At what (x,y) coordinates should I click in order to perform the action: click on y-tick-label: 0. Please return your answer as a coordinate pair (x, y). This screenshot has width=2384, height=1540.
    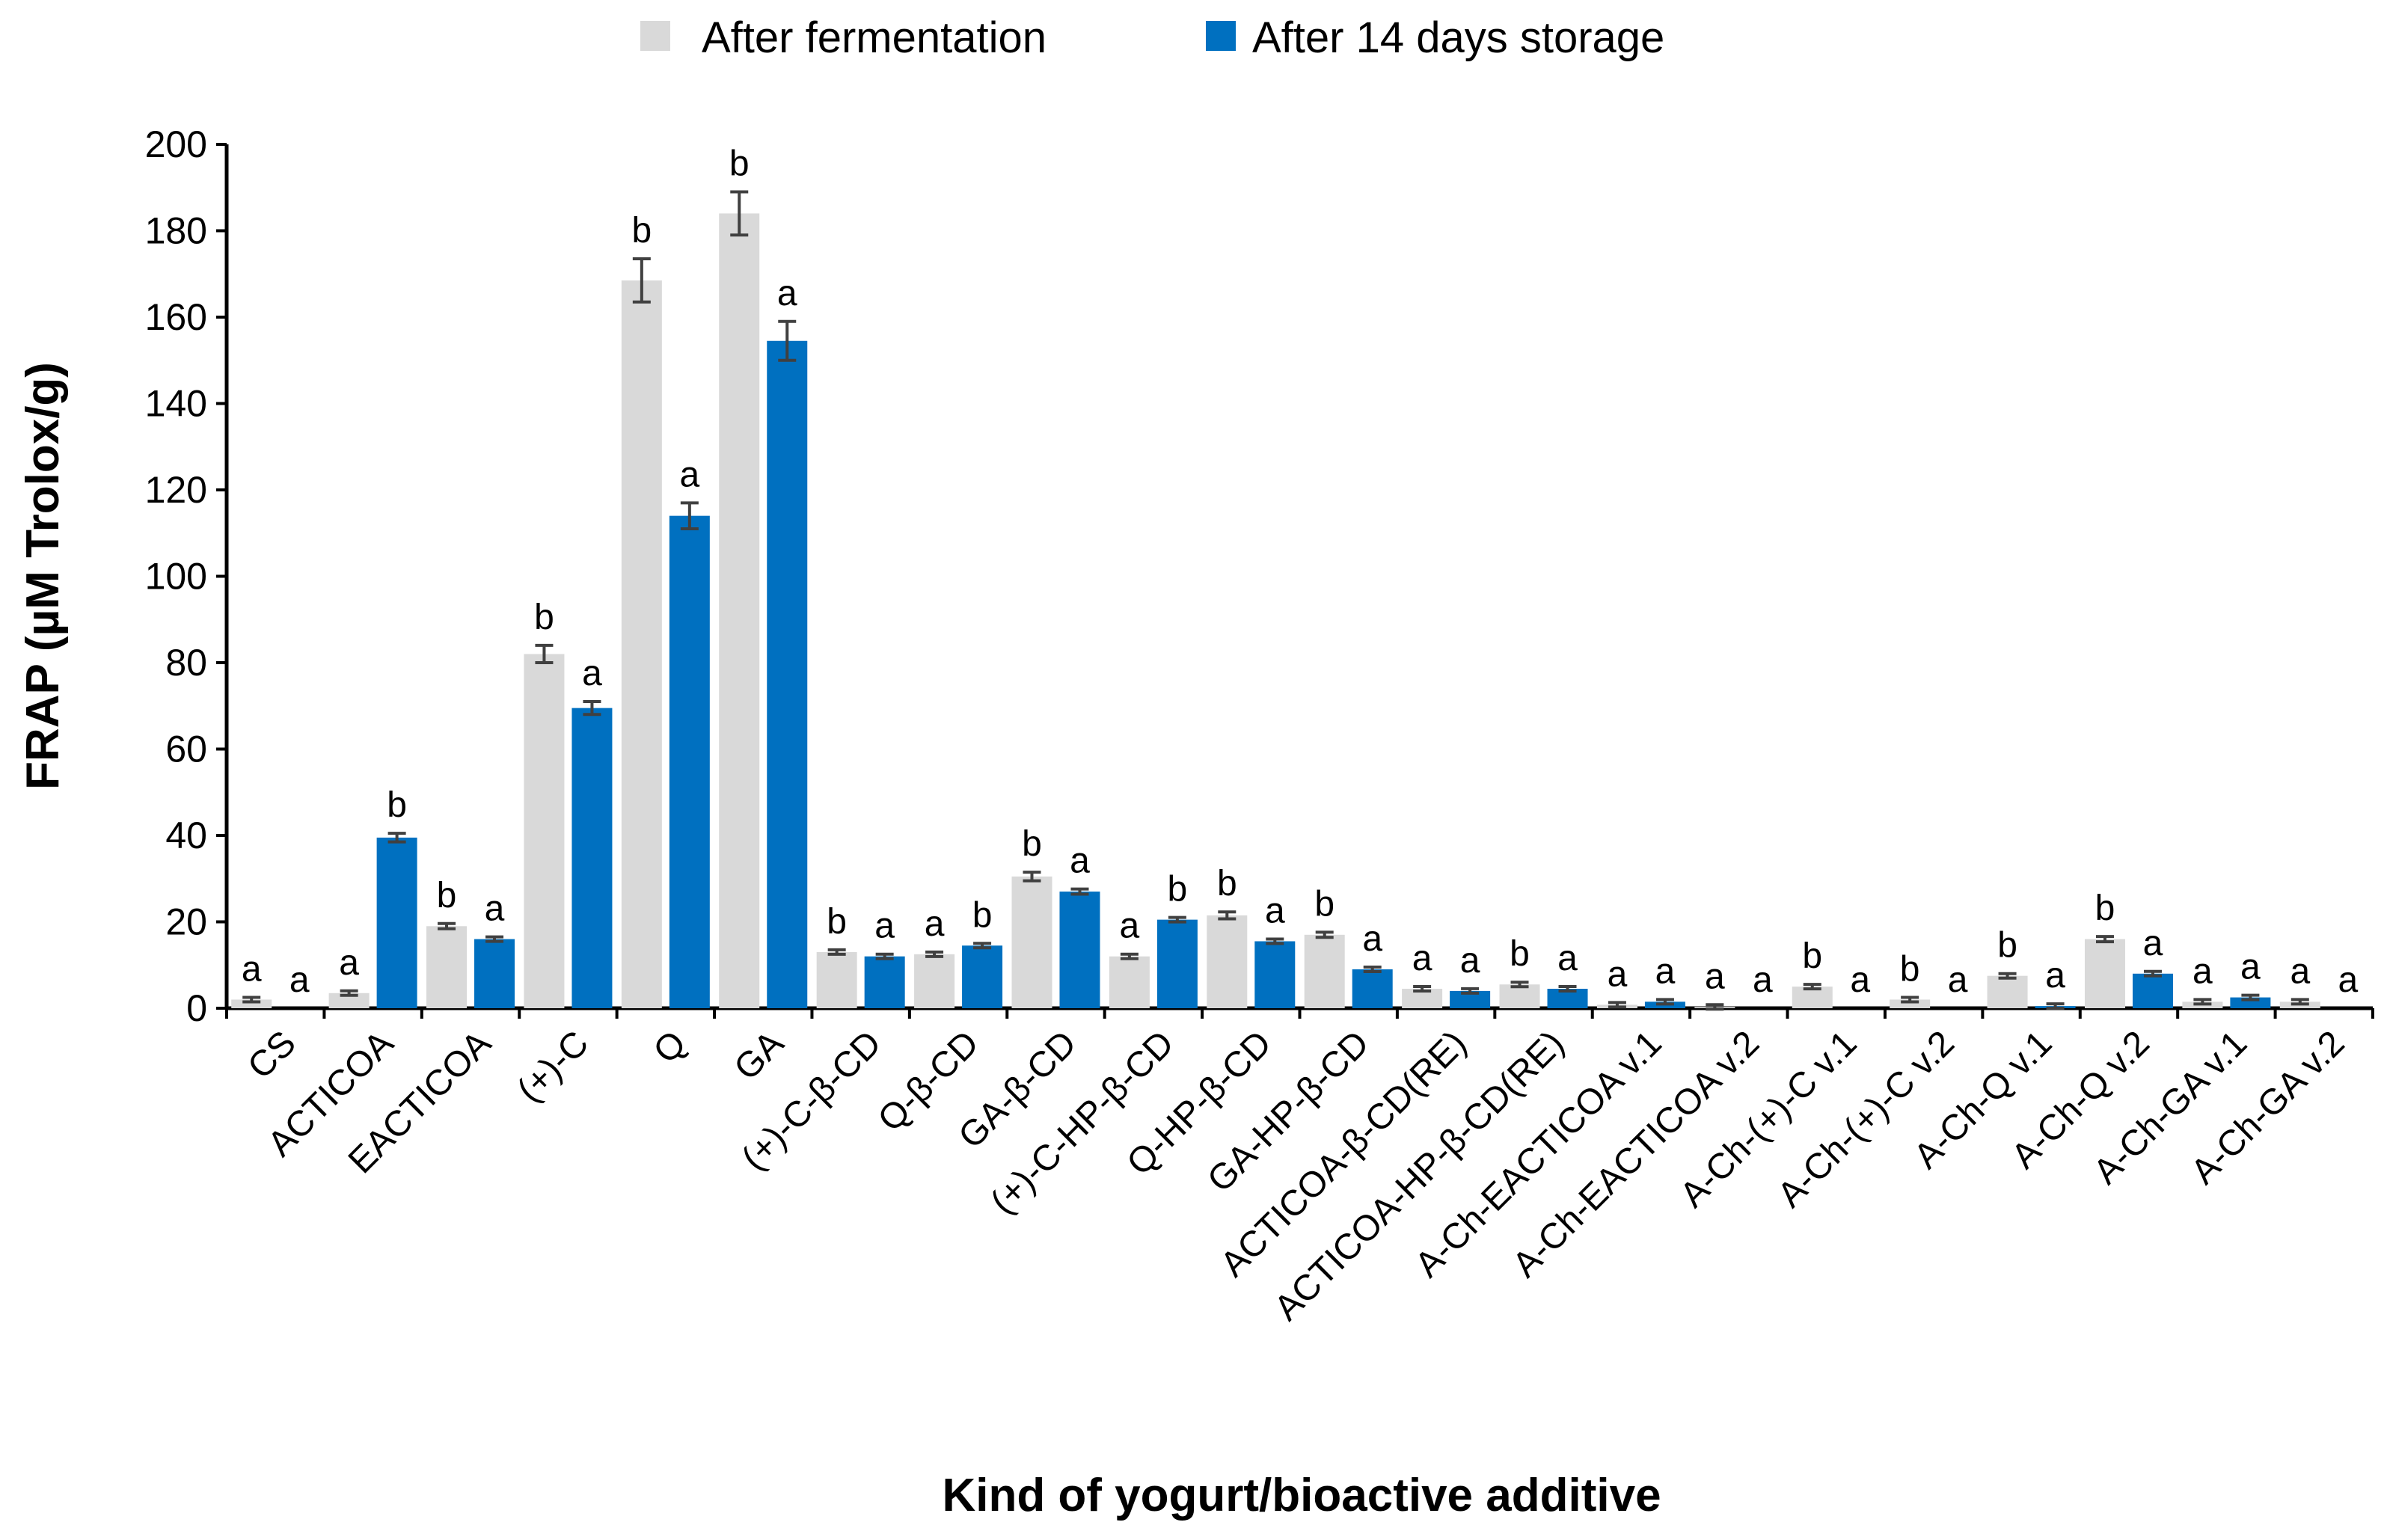
    Looking at the image, I should click on (197, 1008).